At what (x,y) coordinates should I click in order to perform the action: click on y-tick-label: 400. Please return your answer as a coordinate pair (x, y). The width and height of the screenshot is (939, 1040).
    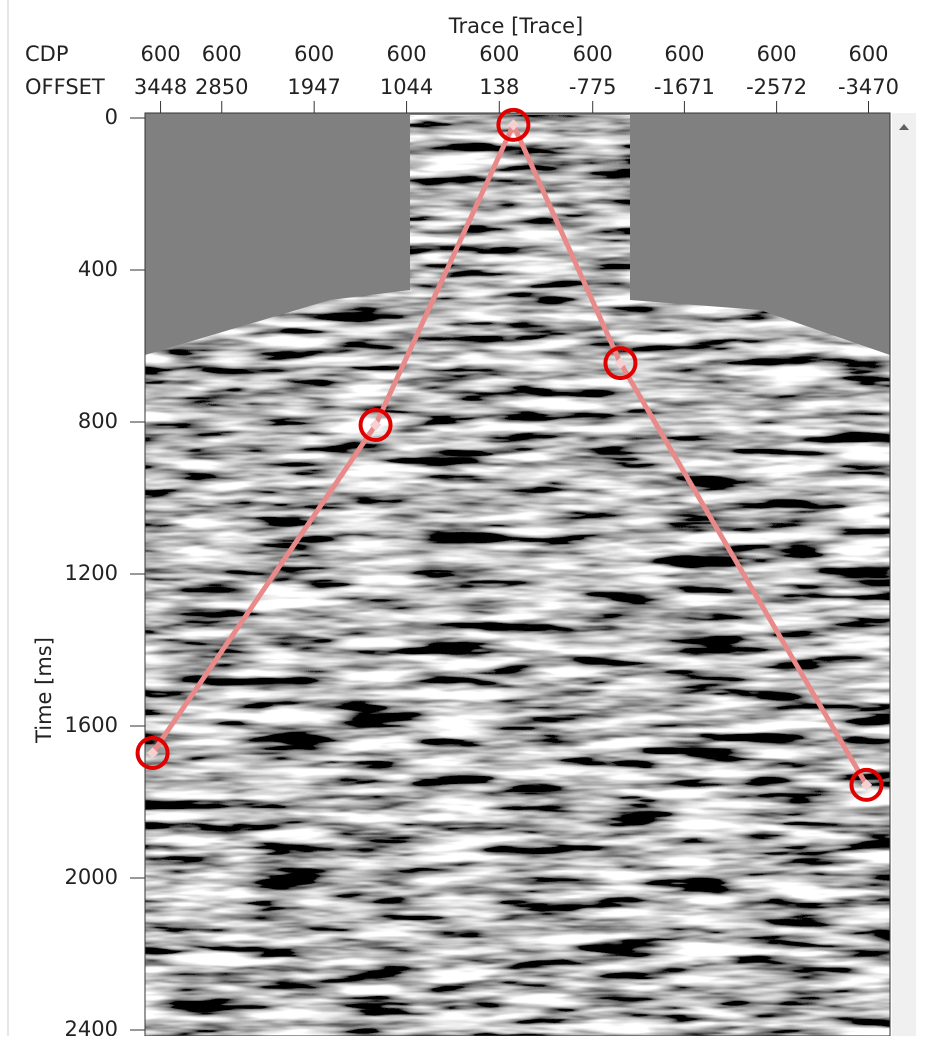
    Looking at the image, I should click on (98, 269).